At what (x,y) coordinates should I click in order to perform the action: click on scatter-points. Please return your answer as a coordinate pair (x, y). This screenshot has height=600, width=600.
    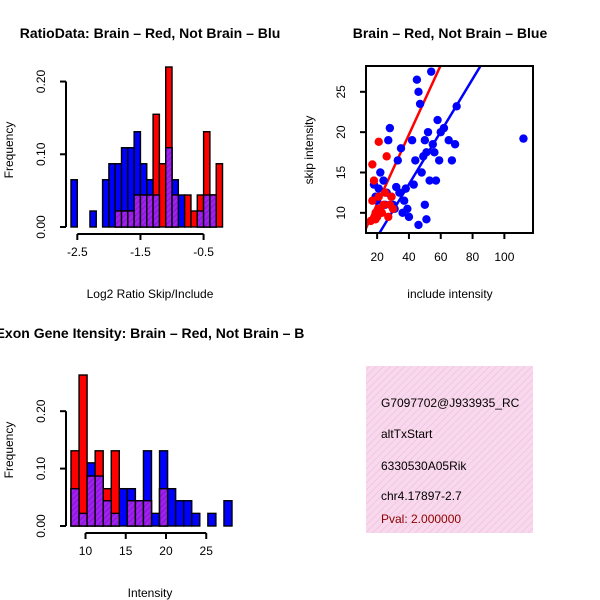
    Looking at the image, I should click on (447, 148).